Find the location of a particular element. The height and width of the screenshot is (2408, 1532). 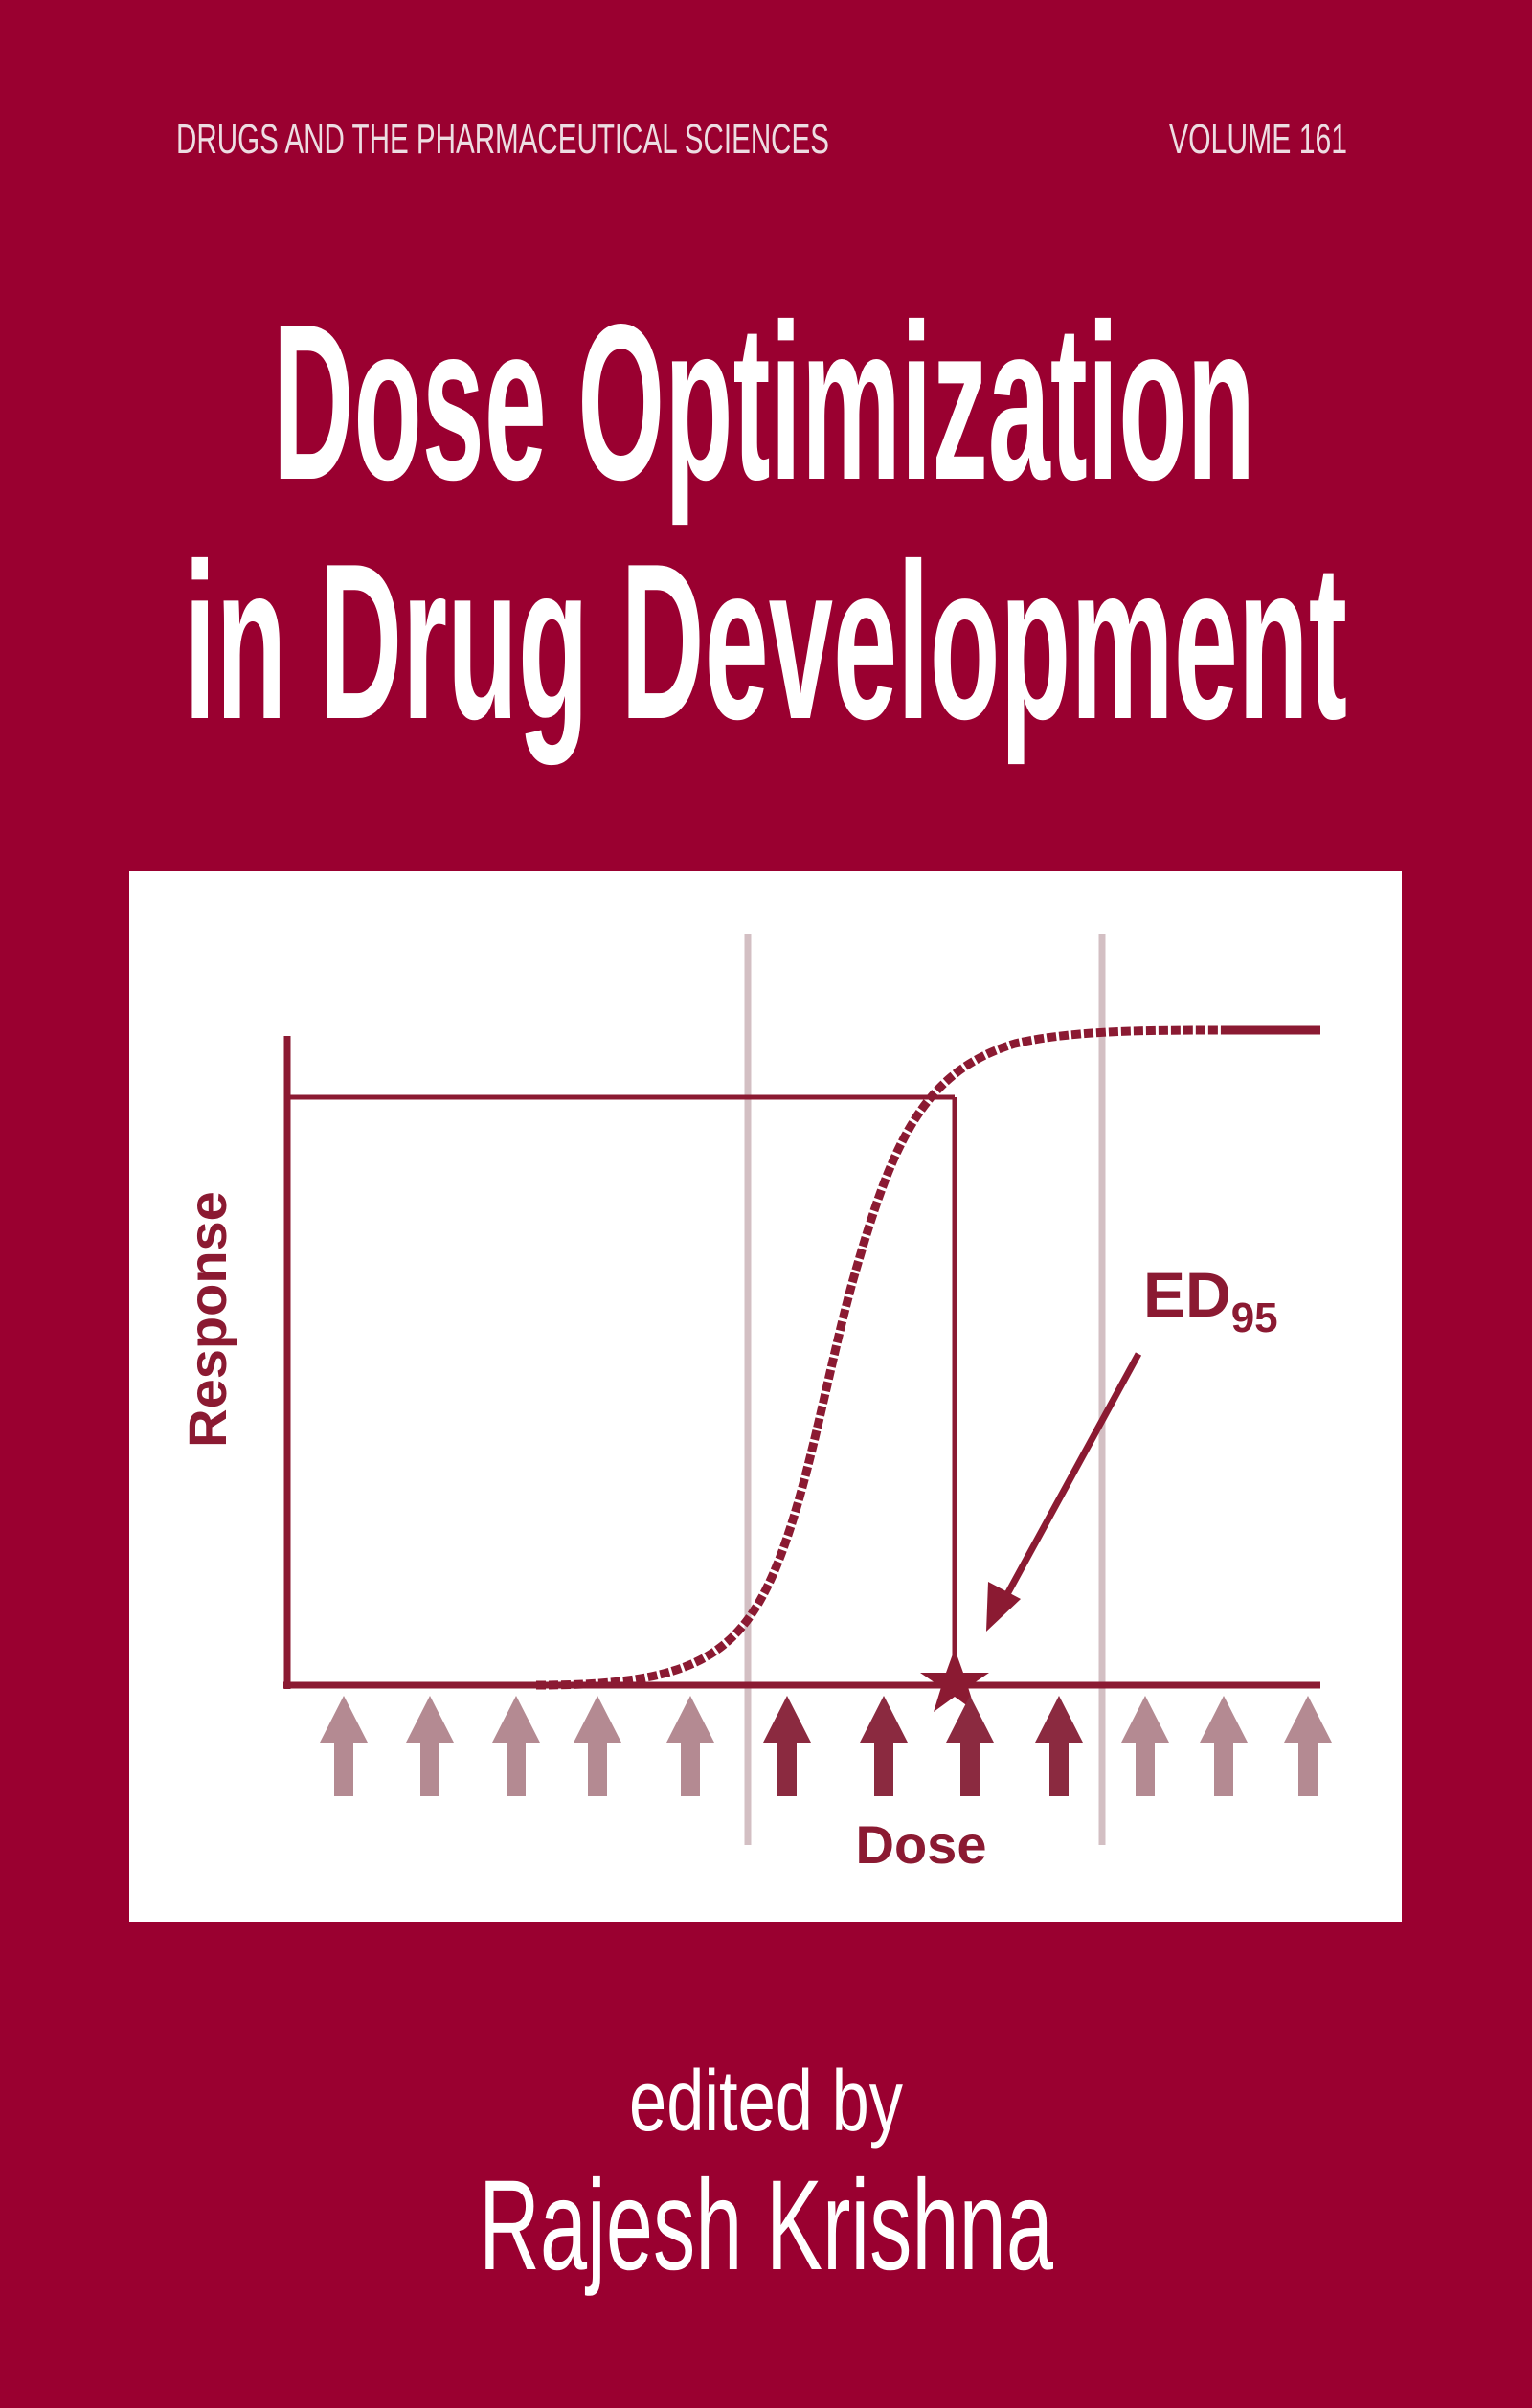

title-line: in Drug Development is located at coordinates (766, 642).